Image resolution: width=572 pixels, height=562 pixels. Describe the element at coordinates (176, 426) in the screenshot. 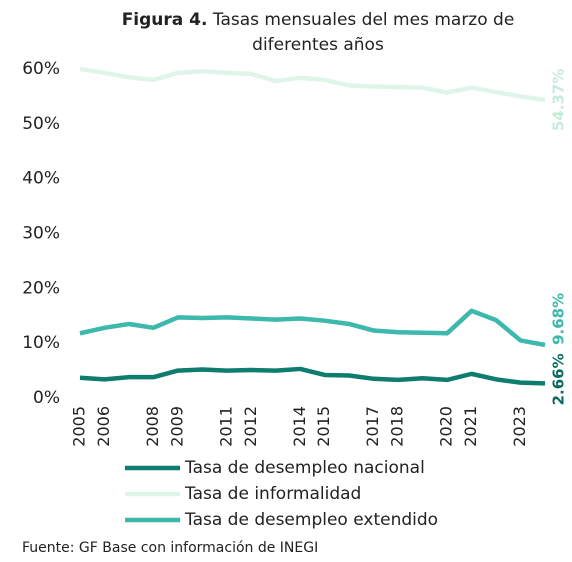

I see `x-tick-label: 2009` at that location.